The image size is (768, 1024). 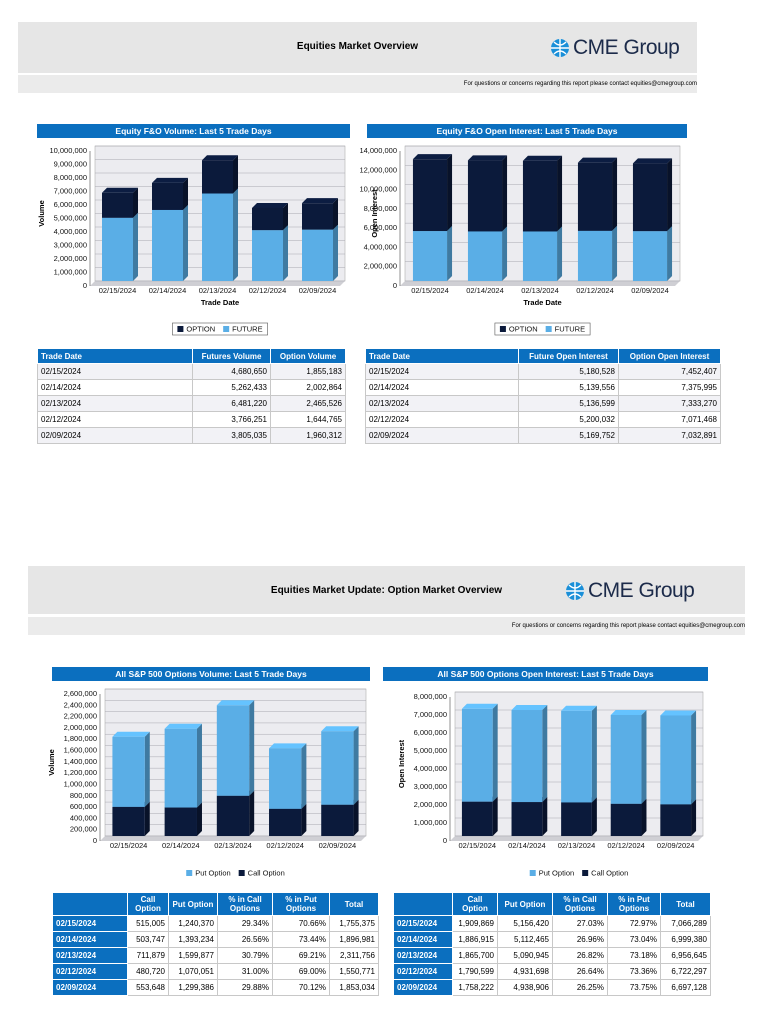 I want to click on table-row: 02/09/2024 5,169,752 7,032,891, so click(x=543, y=435).